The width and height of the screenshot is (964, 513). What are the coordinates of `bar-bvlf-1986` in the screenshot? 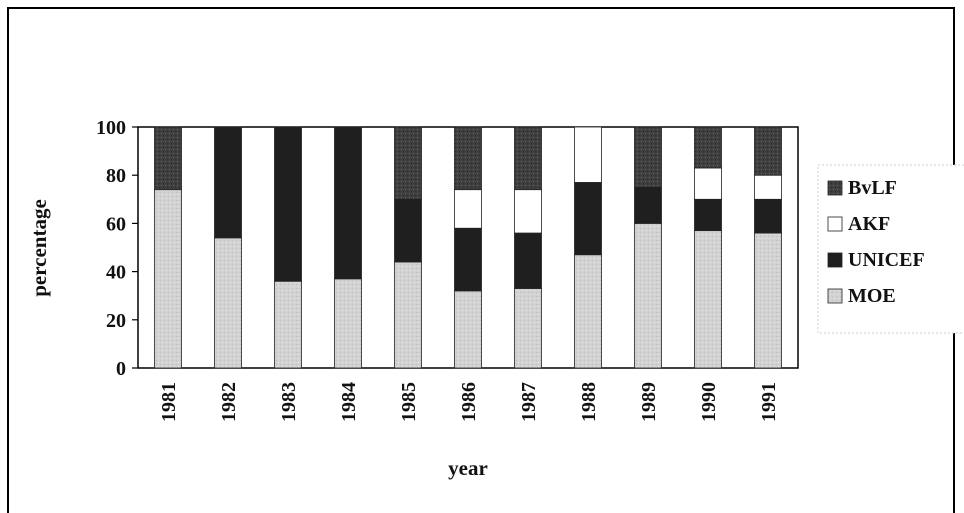 It's located at (468, 158).